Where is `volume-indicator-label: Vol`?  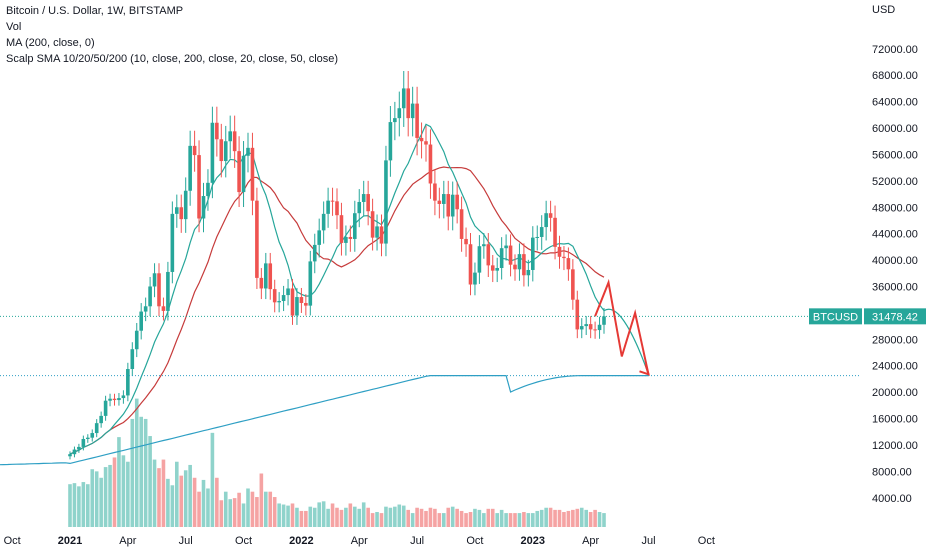 volume-indicator-label: Vol is located at coordinates (14, 27).